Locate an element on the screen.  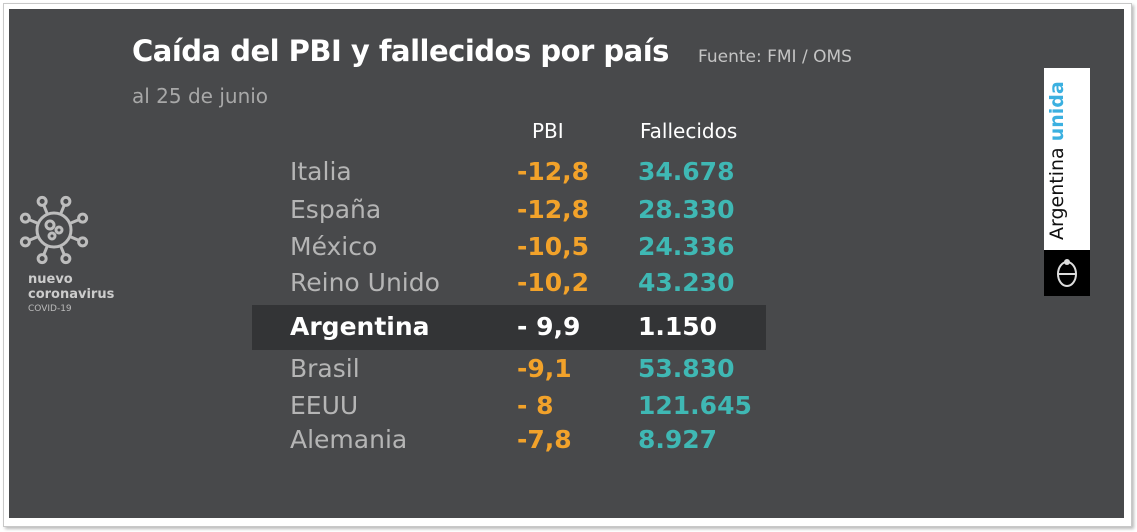
deaths-value: 34.678 is located at coordinates (686, 171).